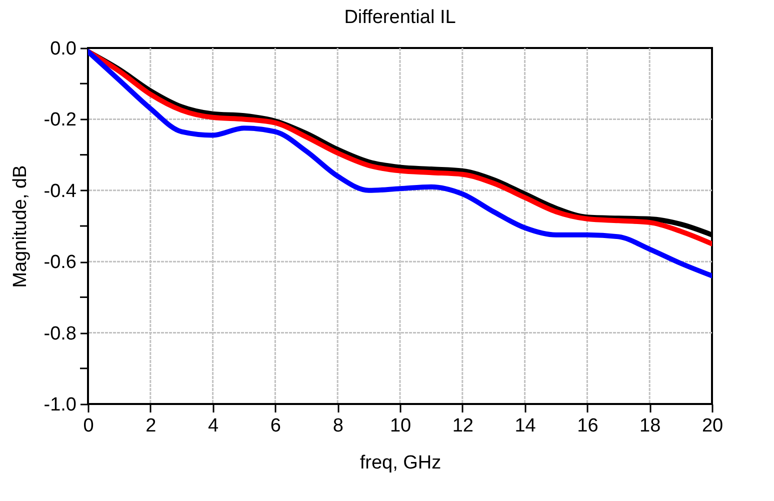  What do you see at coordinates (713, 426) in the screenshot?
I see `x-tick-label: 20` at bounding box center [713, 426].